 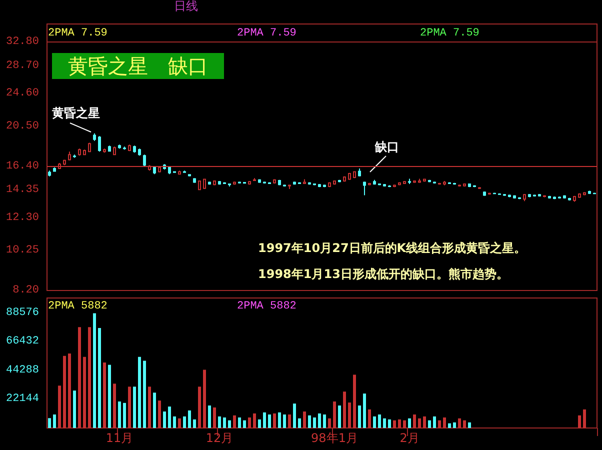 I want to click on y-tick-label: 44288, so click(x=22, y=370).